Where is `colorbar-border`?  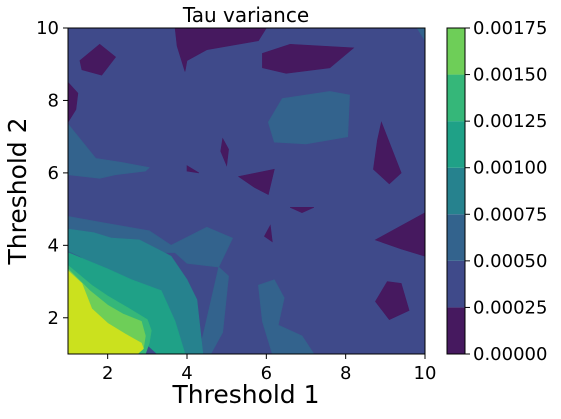 colorbar-border is located at coordinates (456, 191).